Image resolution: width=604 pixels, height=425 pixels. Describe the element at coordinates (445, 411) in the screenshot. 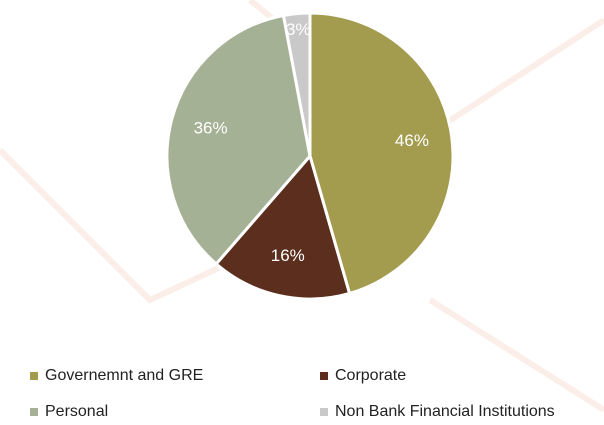

I see `legend-label: Non Bank Financial Institutions` at that location.